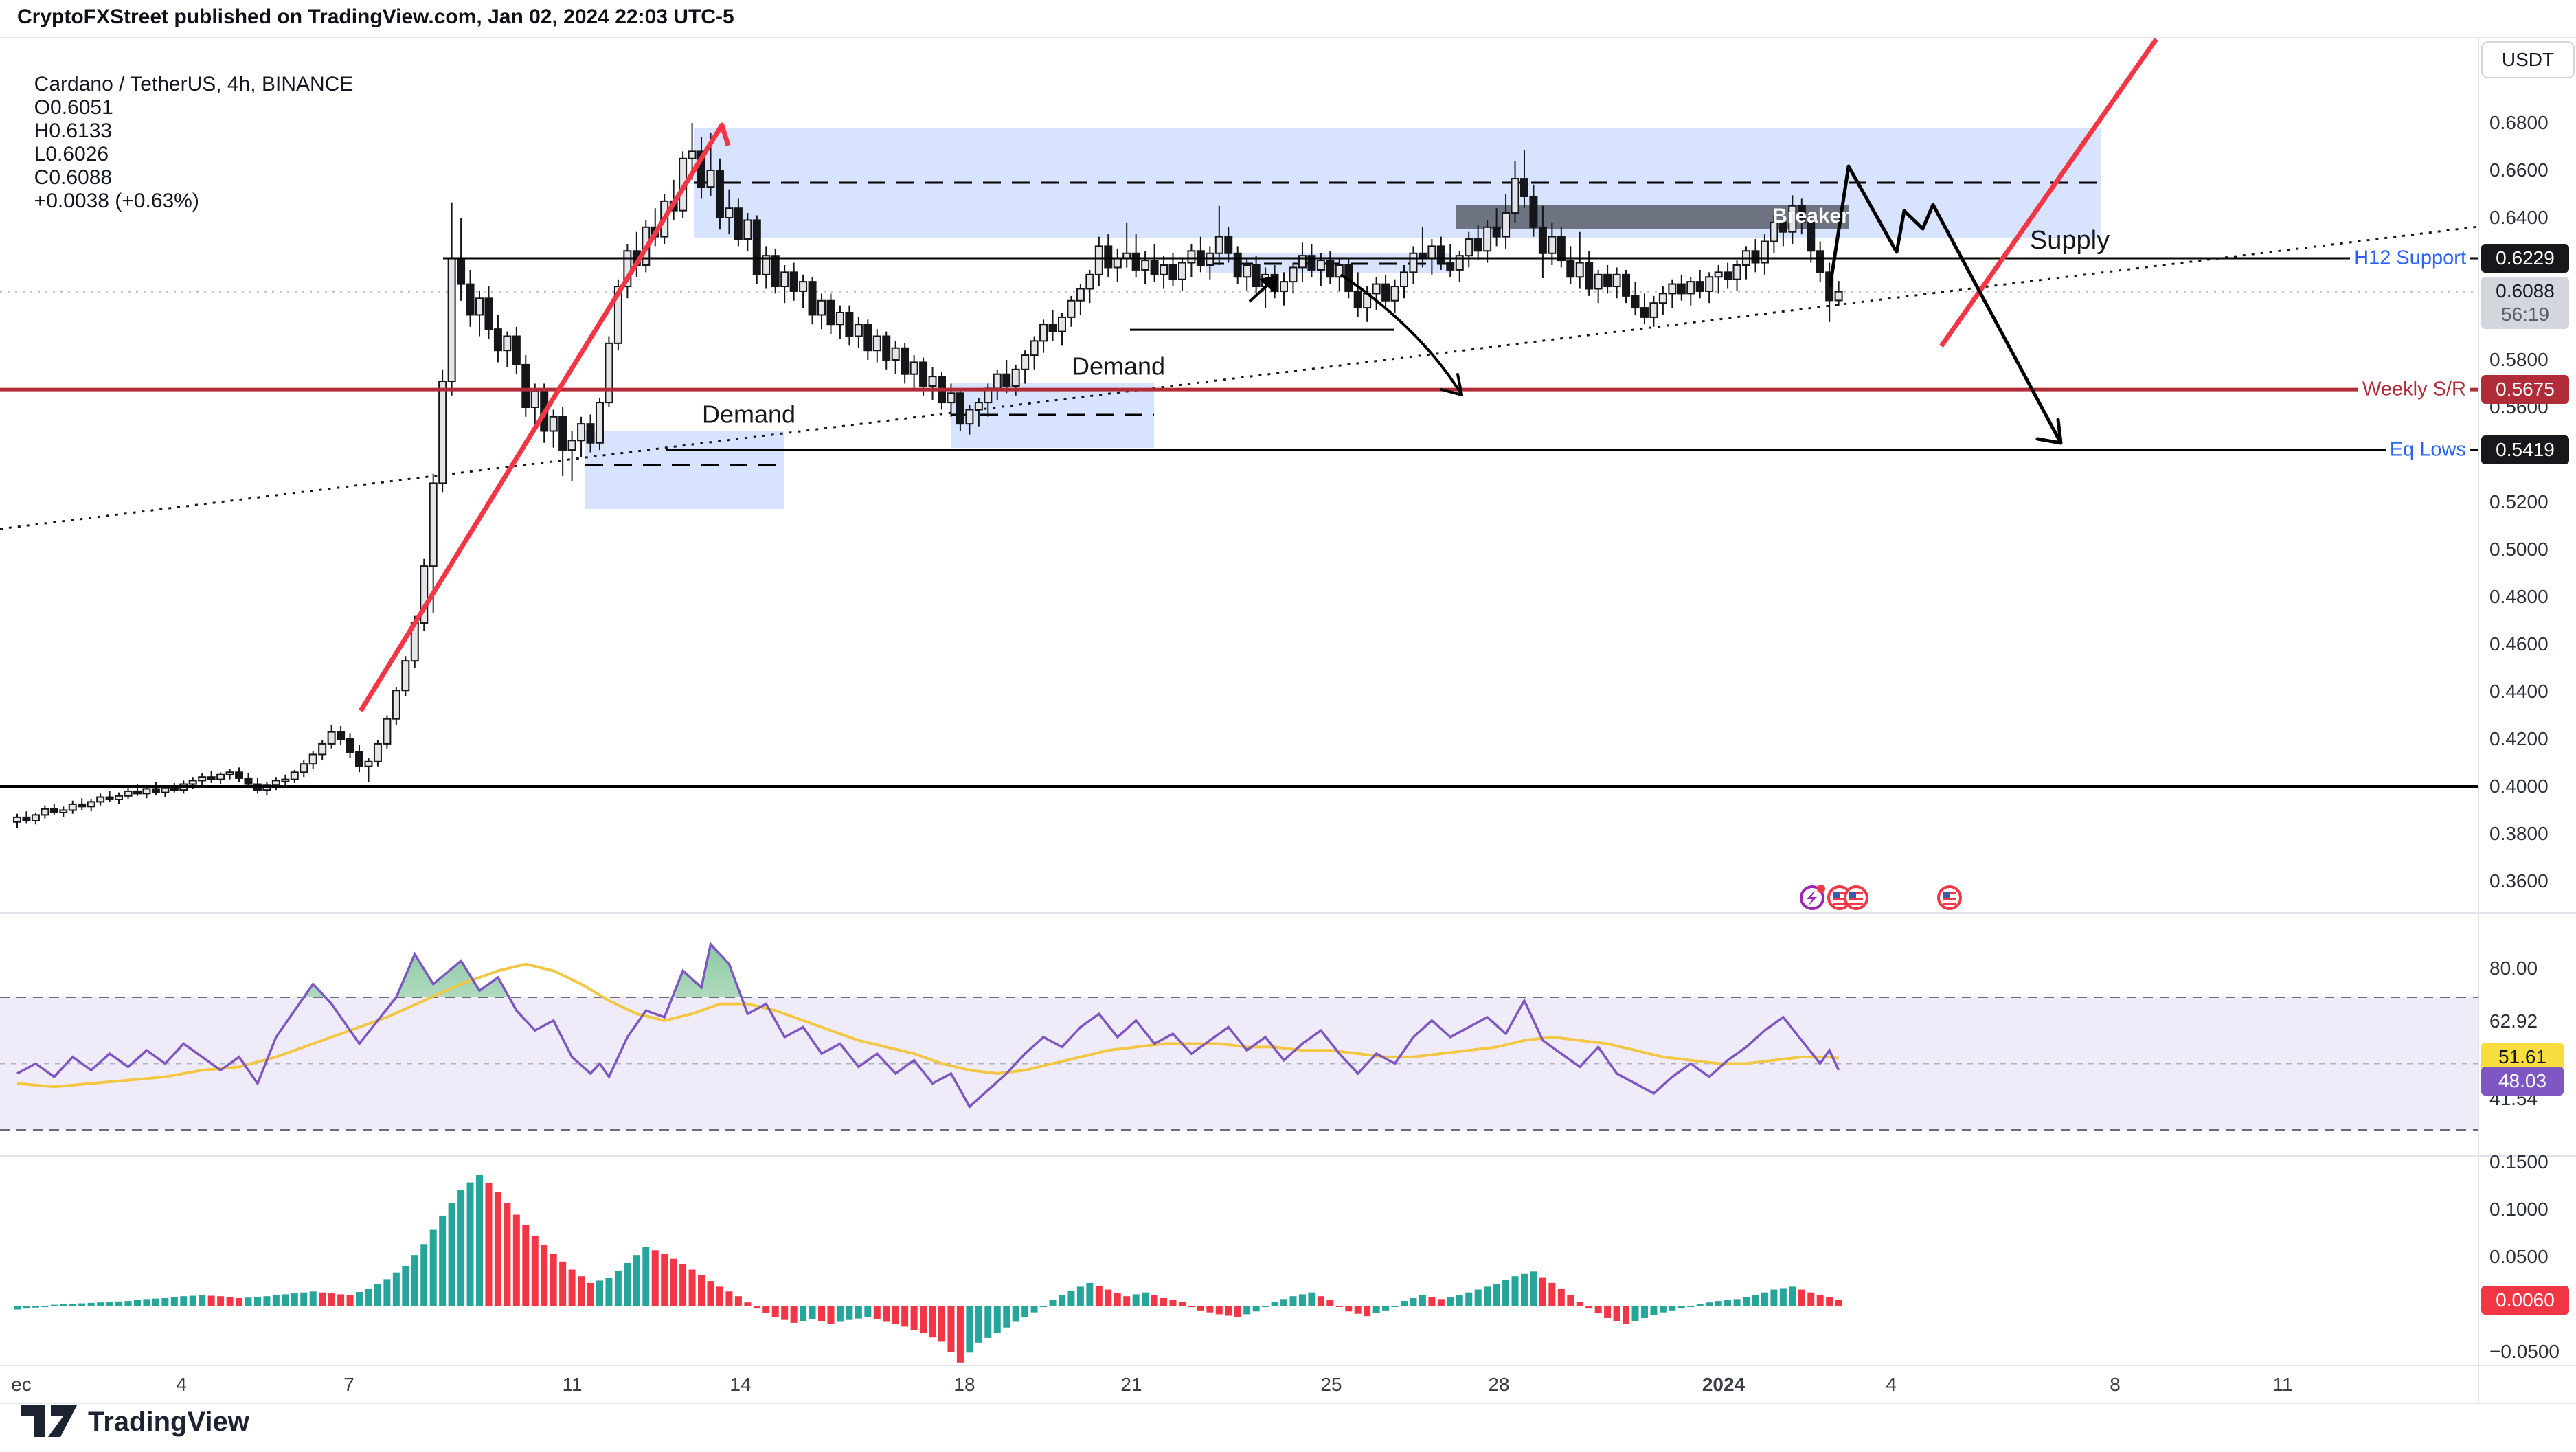 This screenshot has width=2576, height=1452. Describe the element at coordinates (194, 84) in the screenshot. I see `symbol-title: Cardano / TetherUS, 4h, BINANCE` at that location.